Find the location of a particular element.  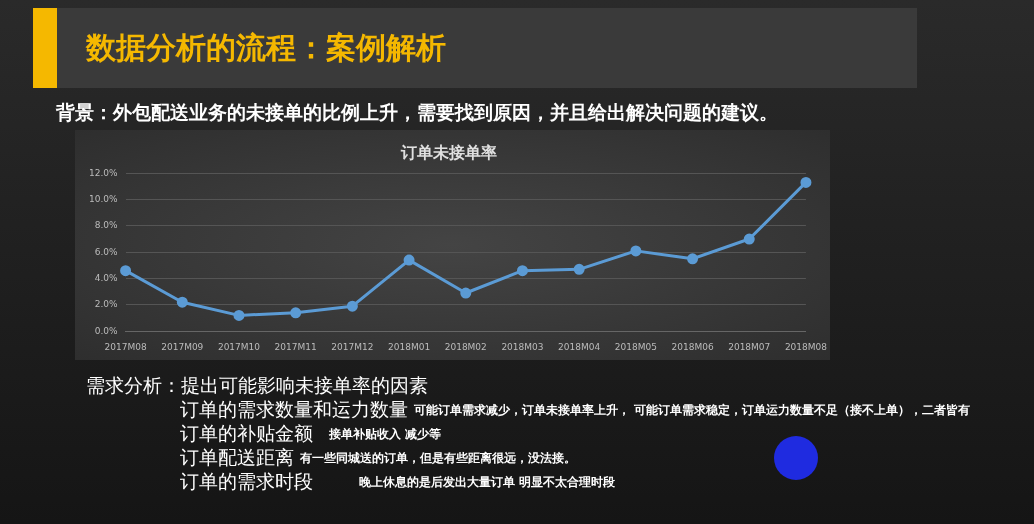

text: 订单配送距离 is located at coordinates (237, 457).